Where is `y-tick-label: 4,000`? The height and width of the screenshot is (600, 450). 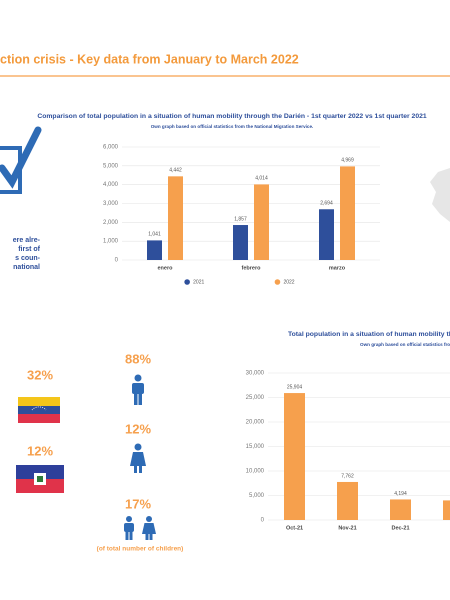
y-tick-label: 4,000 is located at coordinates (111, 185).